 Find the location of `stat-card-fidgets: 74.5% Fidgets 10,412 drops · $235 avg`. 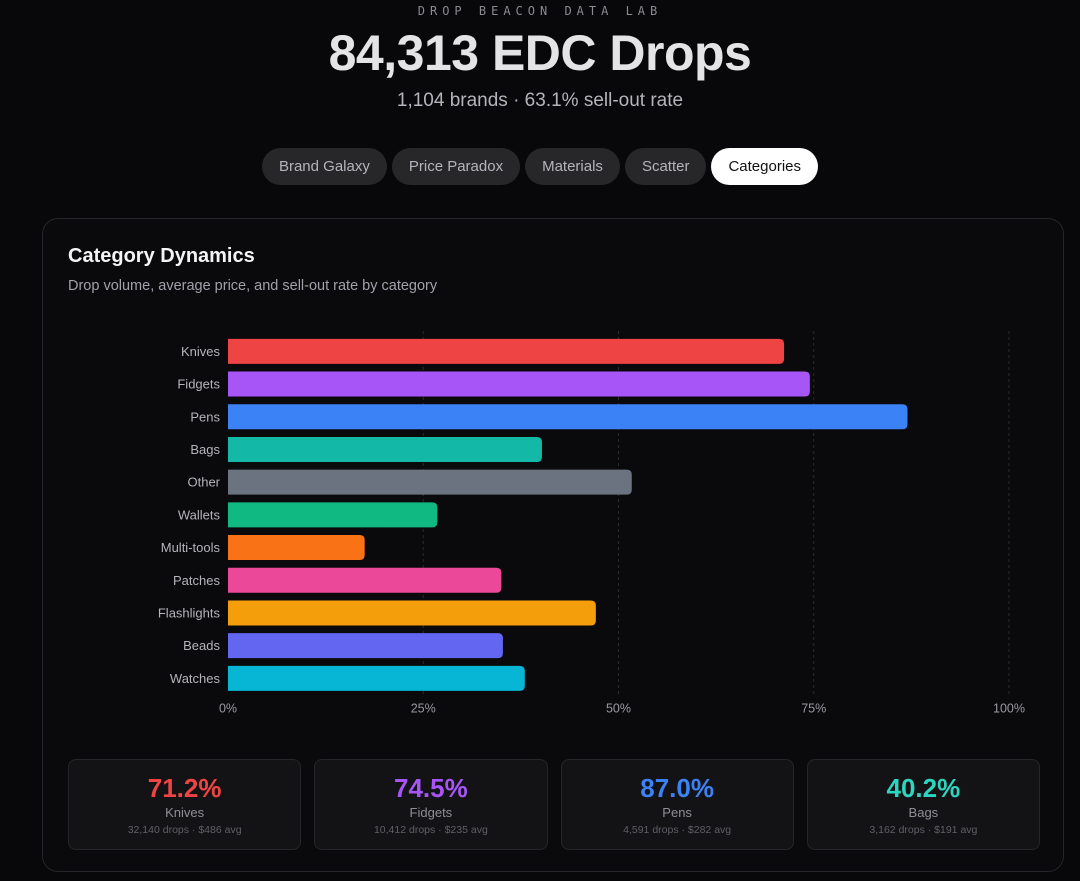

stat-card-fidgets: 74.5% Fidgets 10,412 drops · $235 avg is located at coordinates (431, 804).